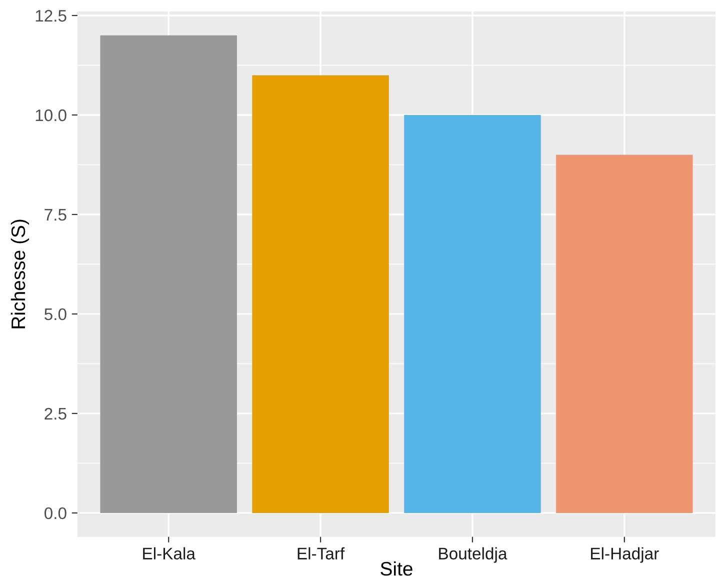 The width and height of the screenshot is (717, 576). Describe the element at coordinates (473, 555) in the screenshot. I see `x-tick-label: Bouteldja` at that location.